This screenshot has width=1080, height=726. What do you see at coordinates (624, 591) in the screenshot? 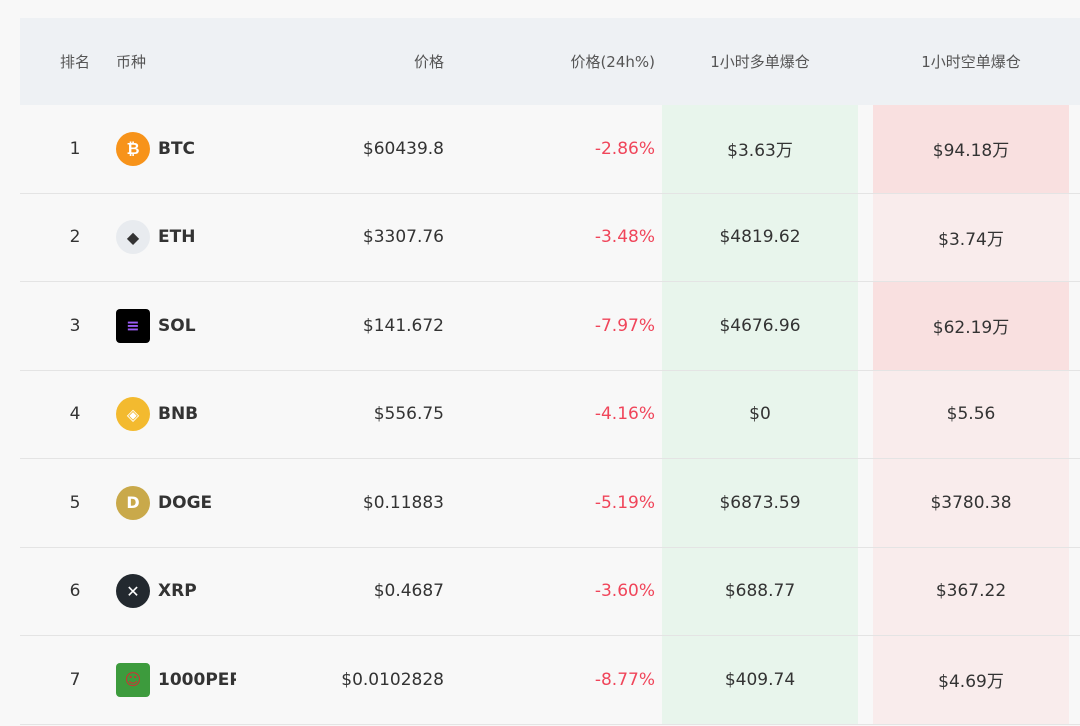
I see `price-change: -3.60%` at bounding box center [624, 591].